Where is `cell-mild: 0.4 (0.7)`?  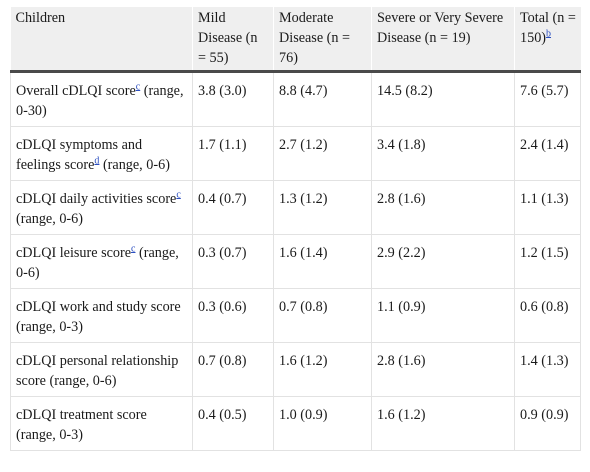
cell-mild: 0.4 (0.7) is located at coordinates (233, 207).